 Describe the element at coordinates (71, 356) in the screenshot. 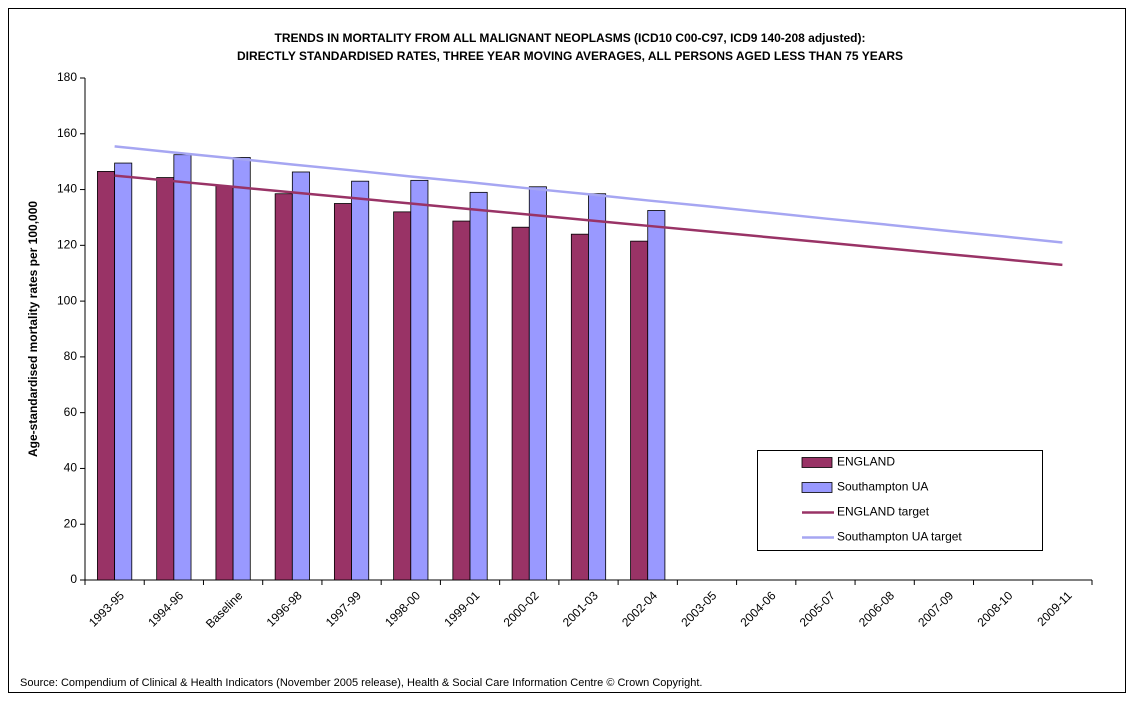

I see `y-tick-label: 80` at that location.